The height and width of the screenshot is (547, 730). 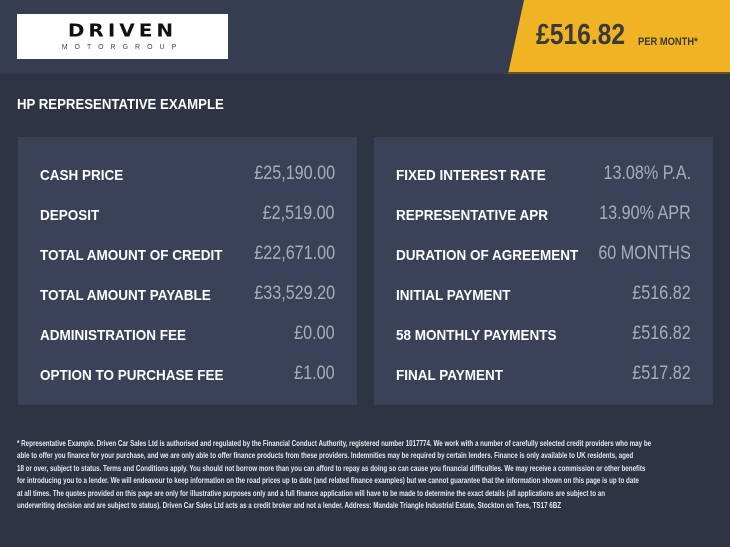 What do you see at coordinates (487, 255) in the screenshot?
I see `row-label: DURATION OF AGREEMENT` at bounding box center [487, 255].